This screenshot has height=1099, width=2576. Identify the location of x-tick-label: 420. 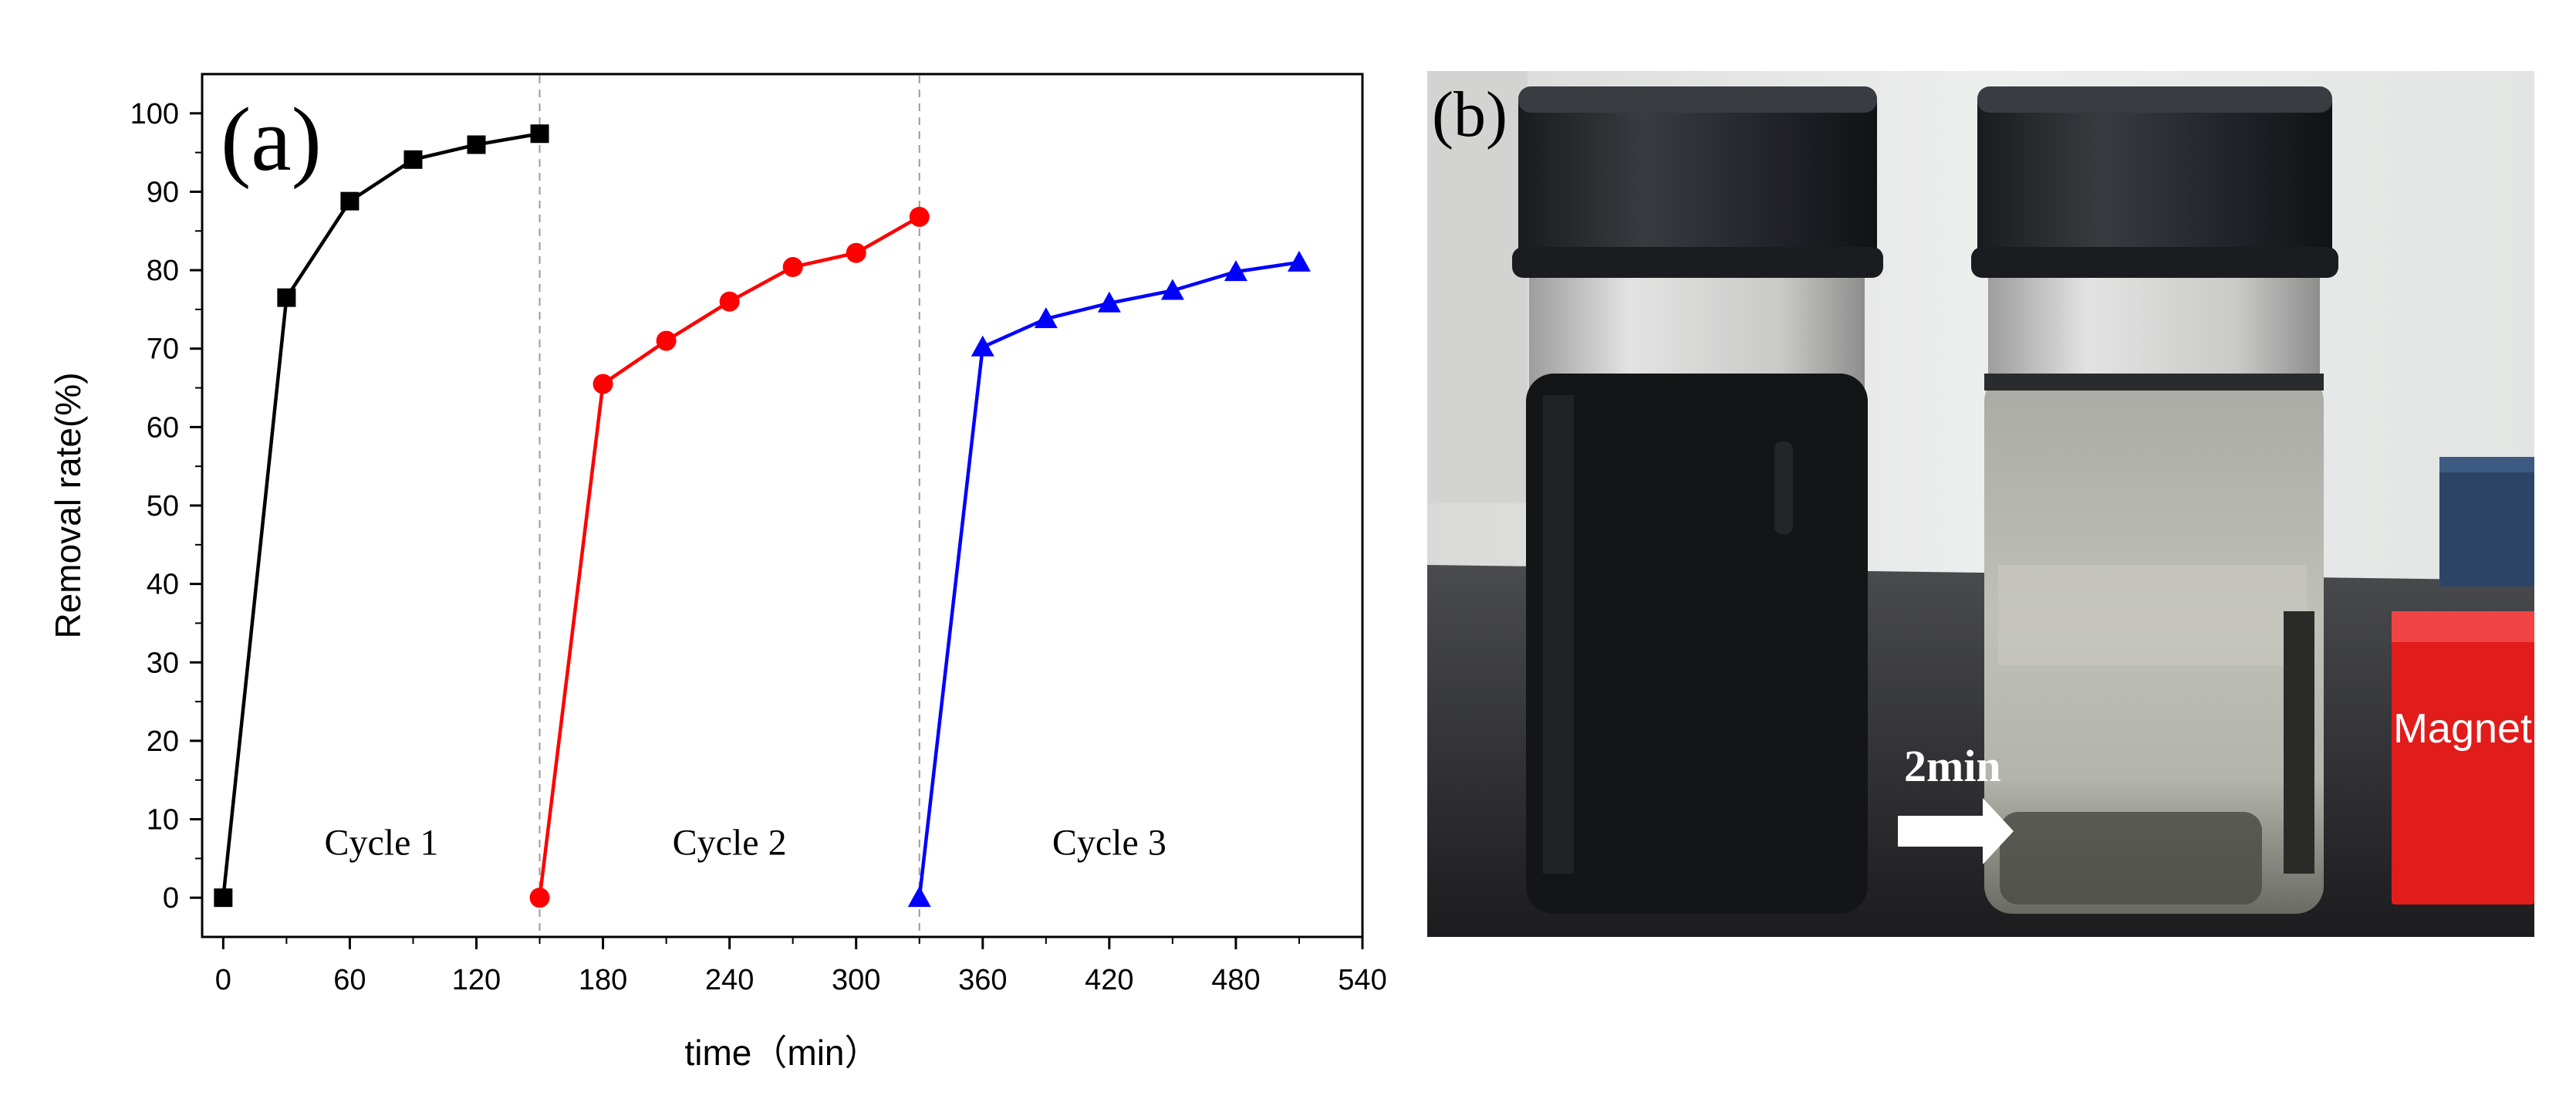
(1109, 980).